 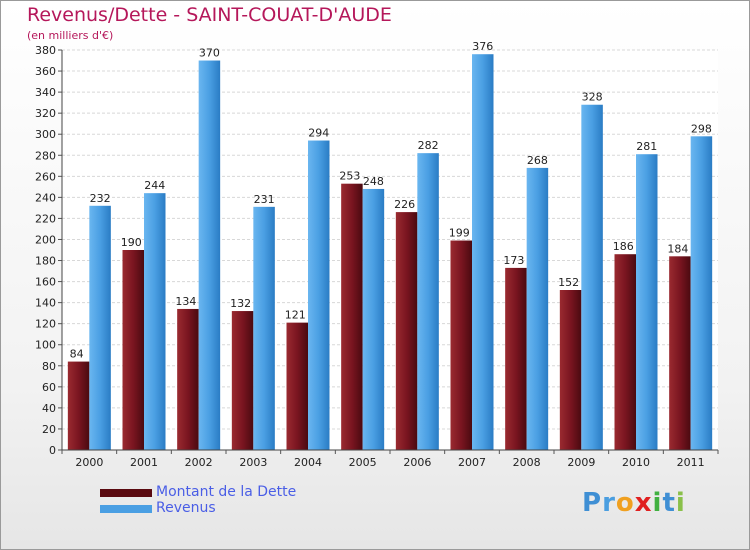 I want to click on legend-label-debt: Montant de la Dette, so click(x=226, y=492).